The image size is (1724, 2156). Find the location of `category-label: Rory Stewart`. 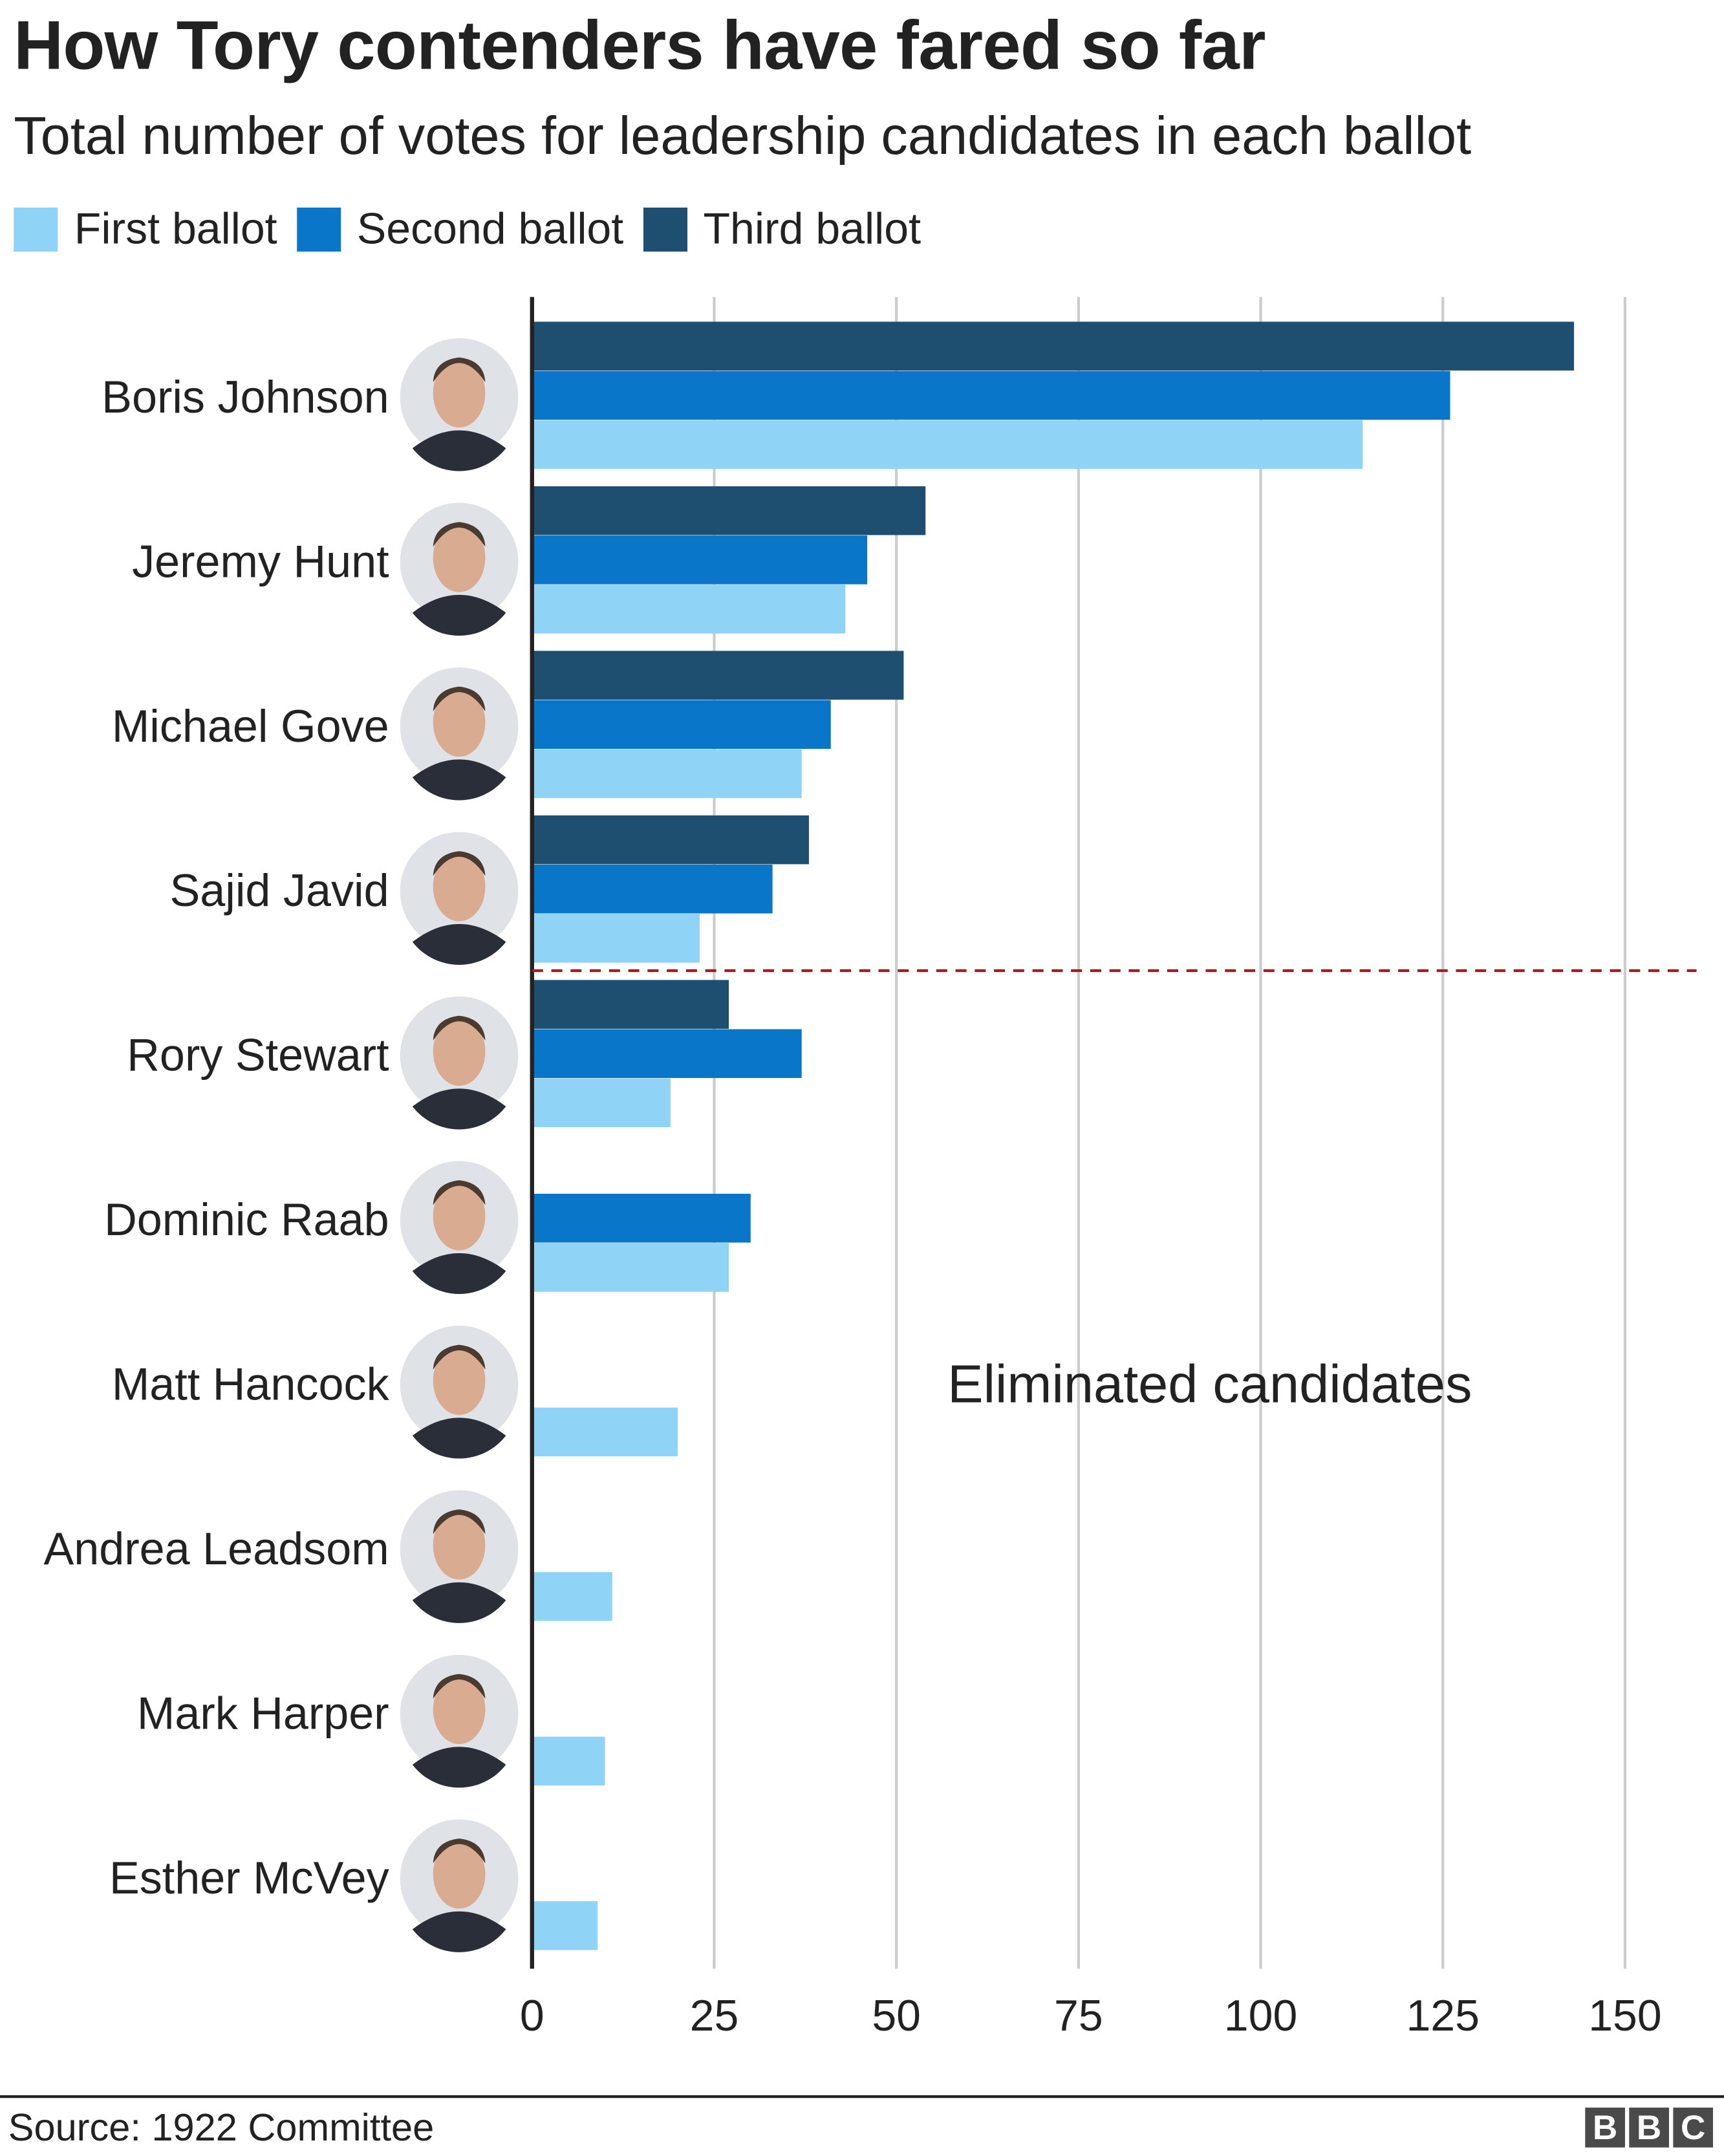

category-label: Rory Stewart is located at coordinates (258, 1055).